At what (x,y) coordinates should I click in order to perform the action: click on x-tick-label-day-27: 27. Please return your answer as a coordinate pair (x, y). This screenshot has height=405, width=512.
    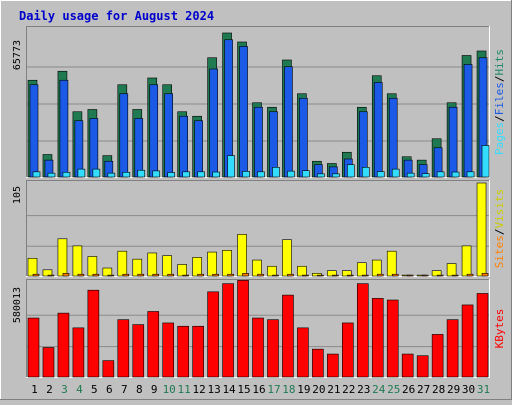
    Looking at the image, I should click on (423, 389).